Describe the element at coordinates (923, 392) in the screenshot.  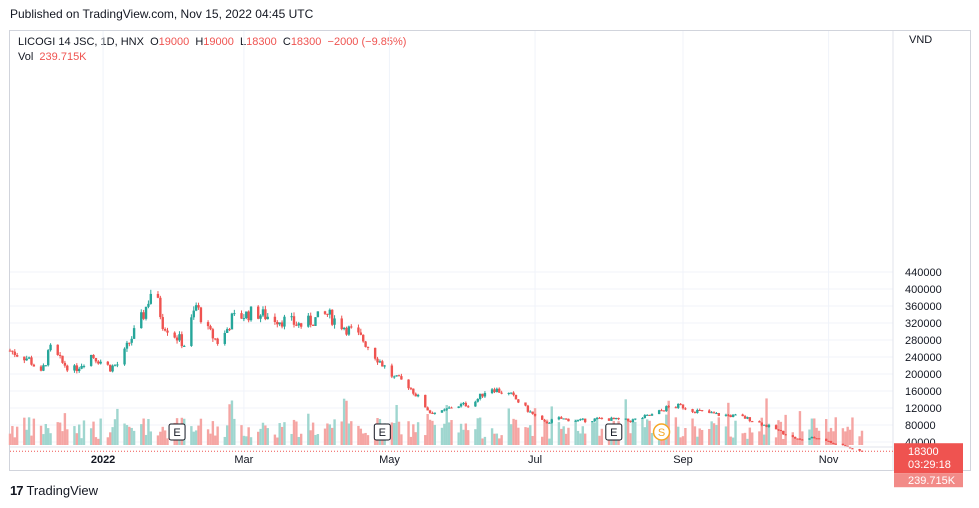
I see `y-tick-label: 160000` at that location.